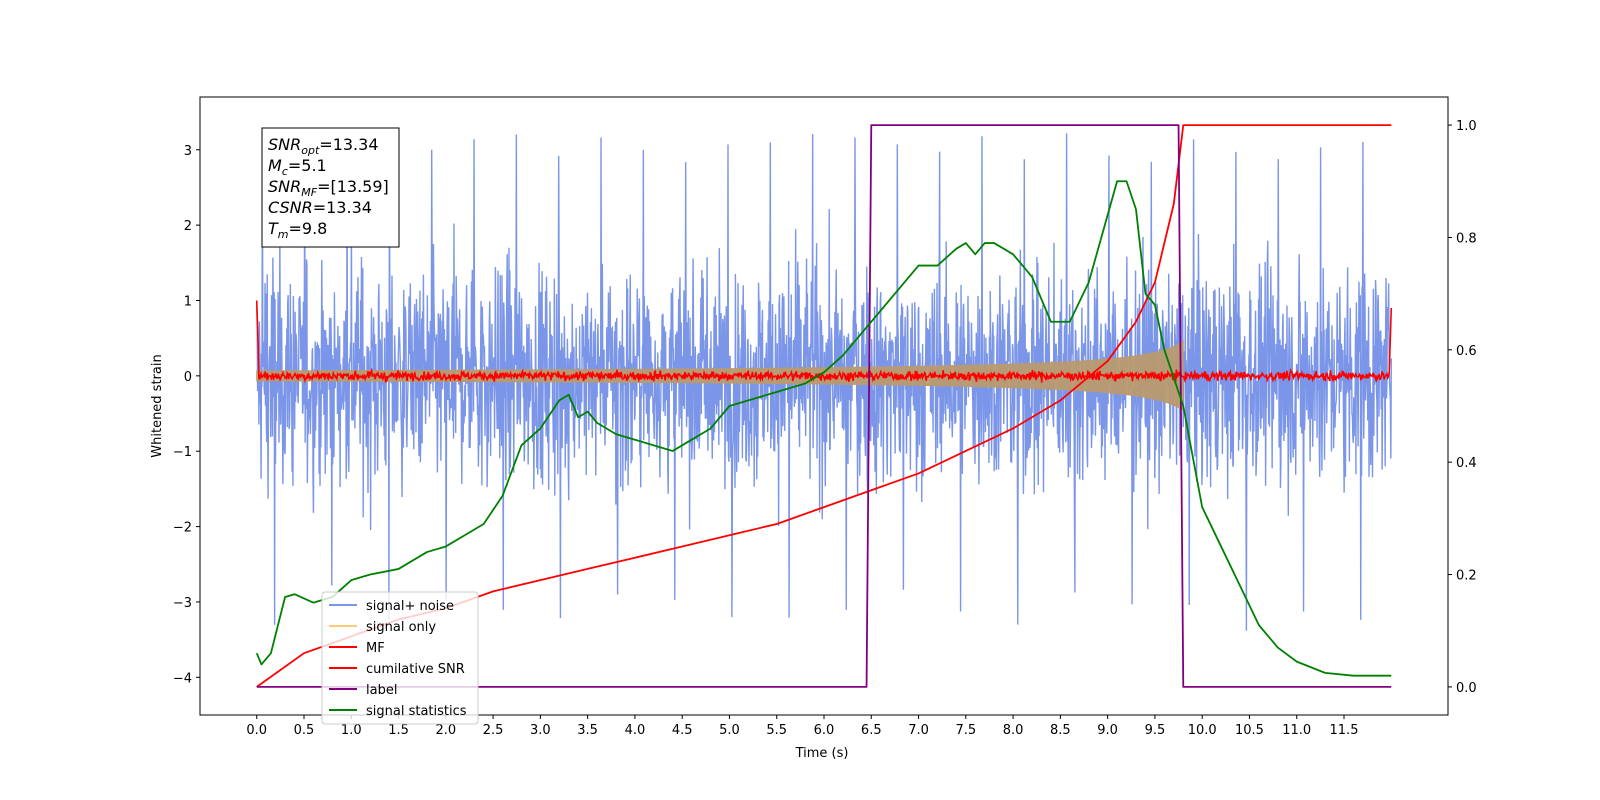 The image size is (1600, 800). What do you see at coordinates (182, 452) in the screenshot?
I see `y-left-tick-label: −1` at bounding box center [182, 452].